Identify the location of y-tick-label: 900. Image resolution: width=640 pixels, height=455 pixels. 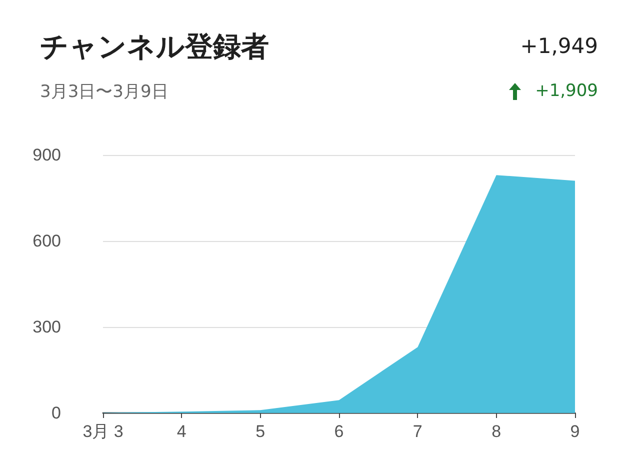
(46, 155).